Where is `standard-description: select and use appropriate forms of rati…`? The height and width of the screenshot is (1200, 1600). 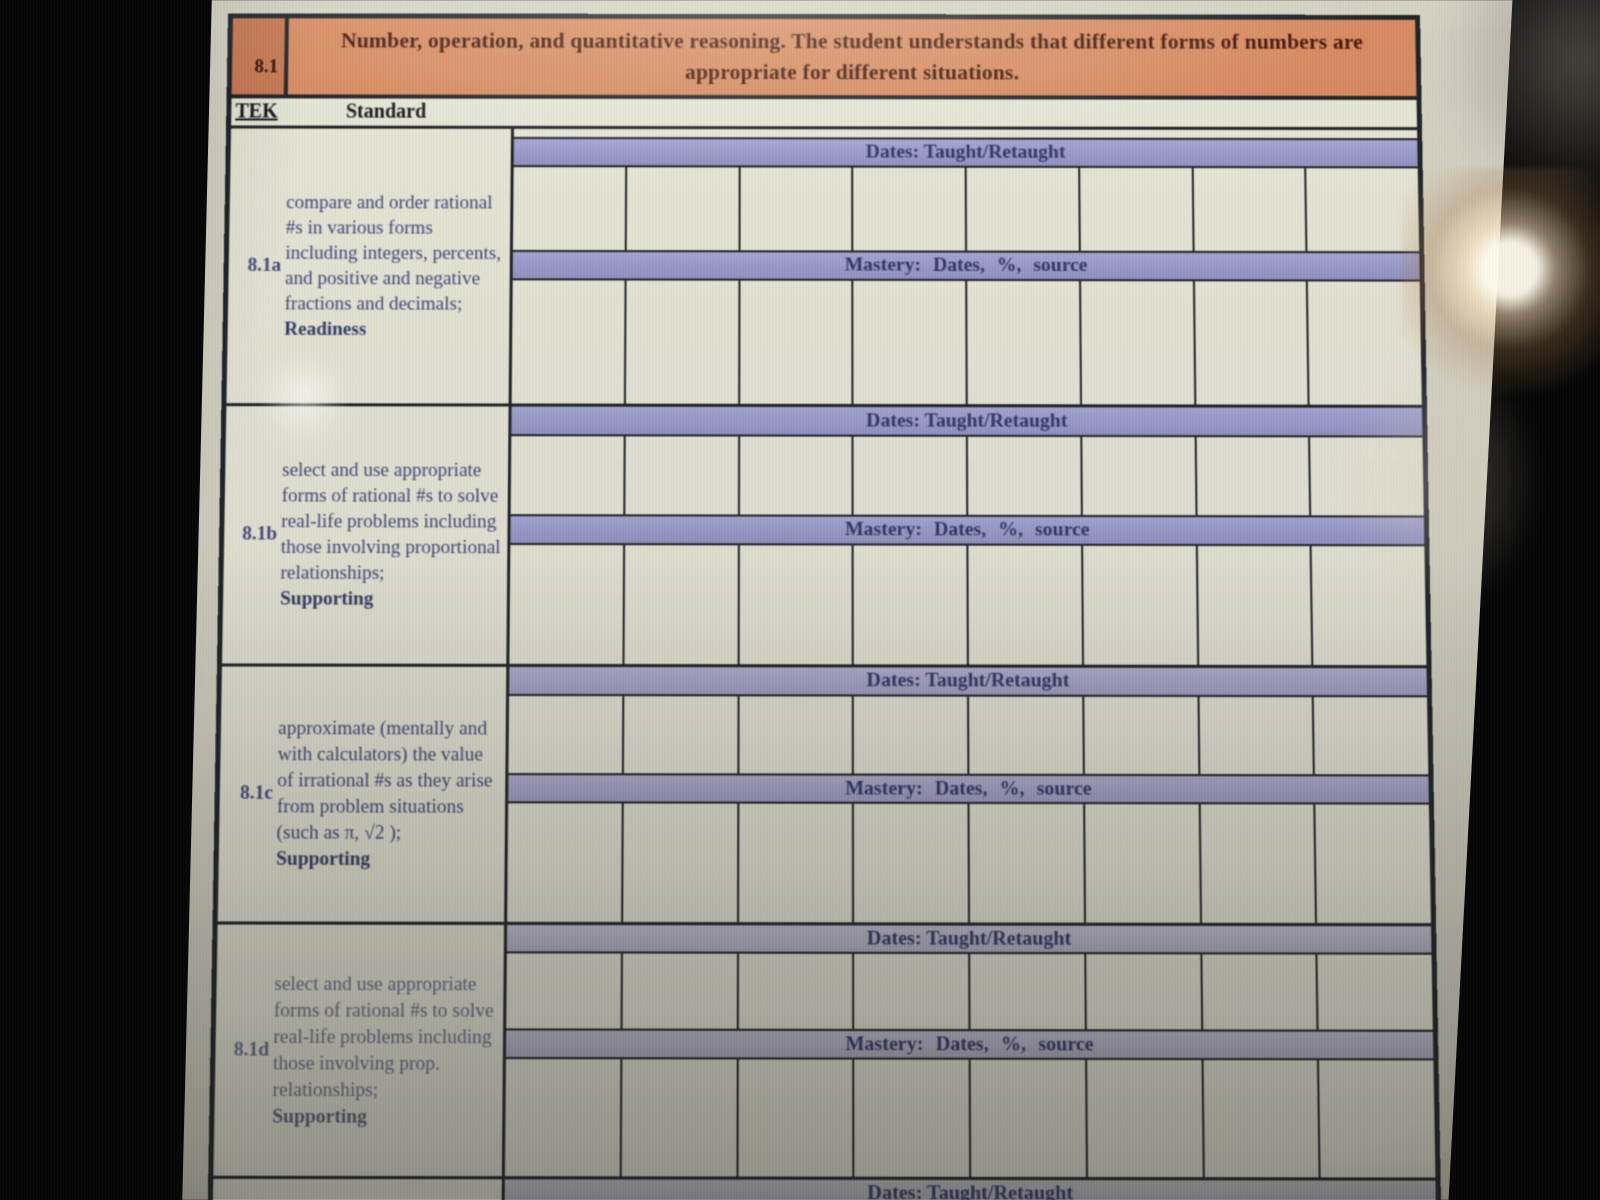 standard-description: select and use appropriate forms of rati… is located at coordinates (388, 1049).